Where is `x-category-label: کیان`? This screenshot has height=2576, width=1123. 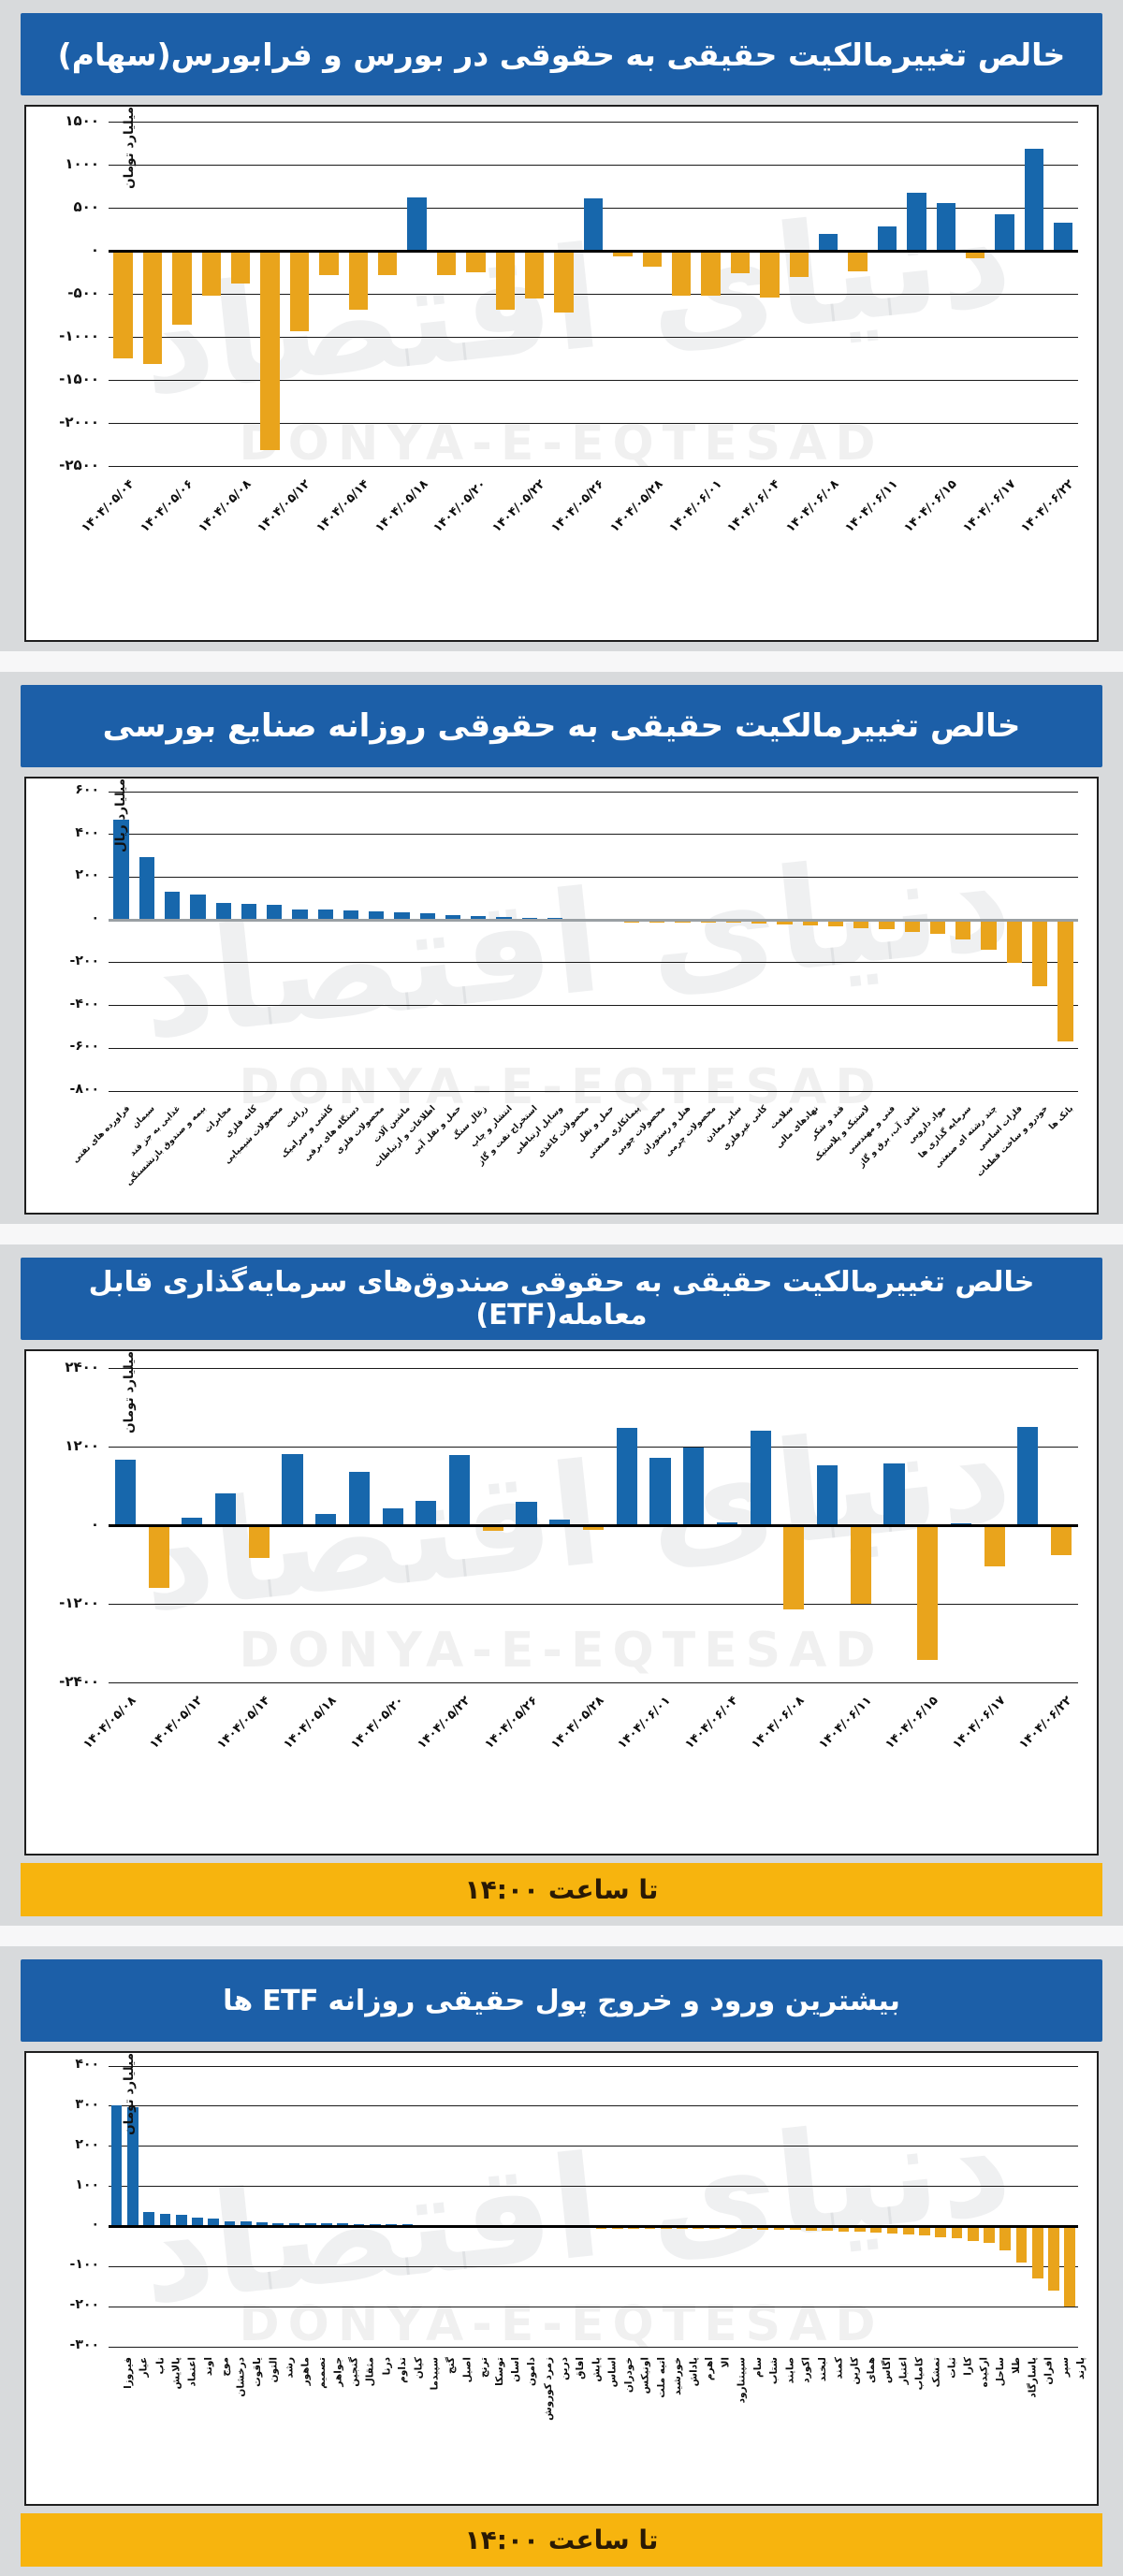
x-category-label: کیان is located at coordinates (419, 2368).